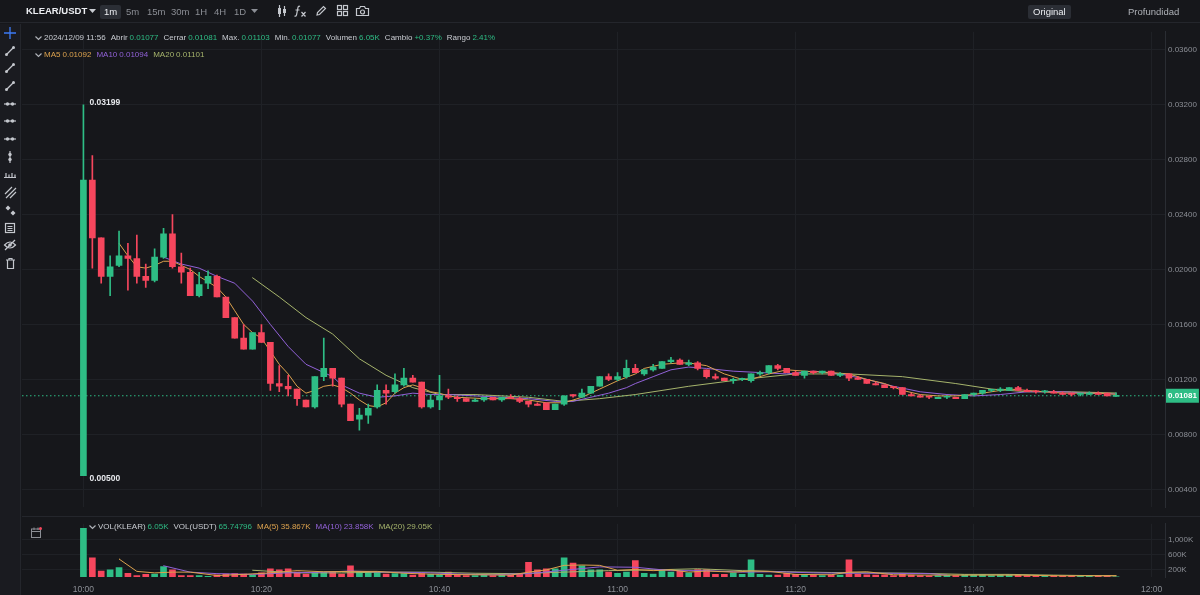  What do you see at coordinates (57, 11) in the screenshot?
I see `chart-title: KLEAR/USDT` at bounding box center [57, 11].